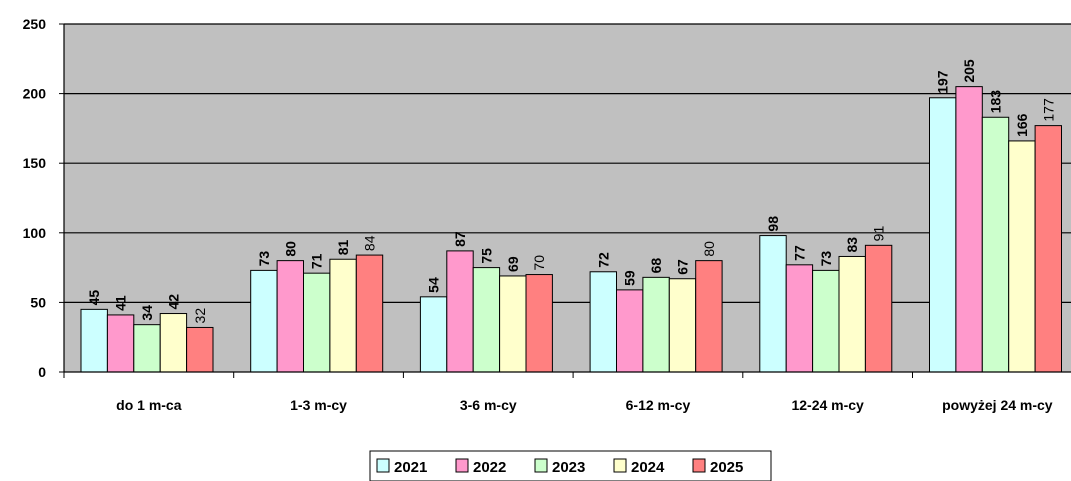 The height and width of the screenshot is (481, 1071). I want to click on data-label: 205, so click(969, 71).